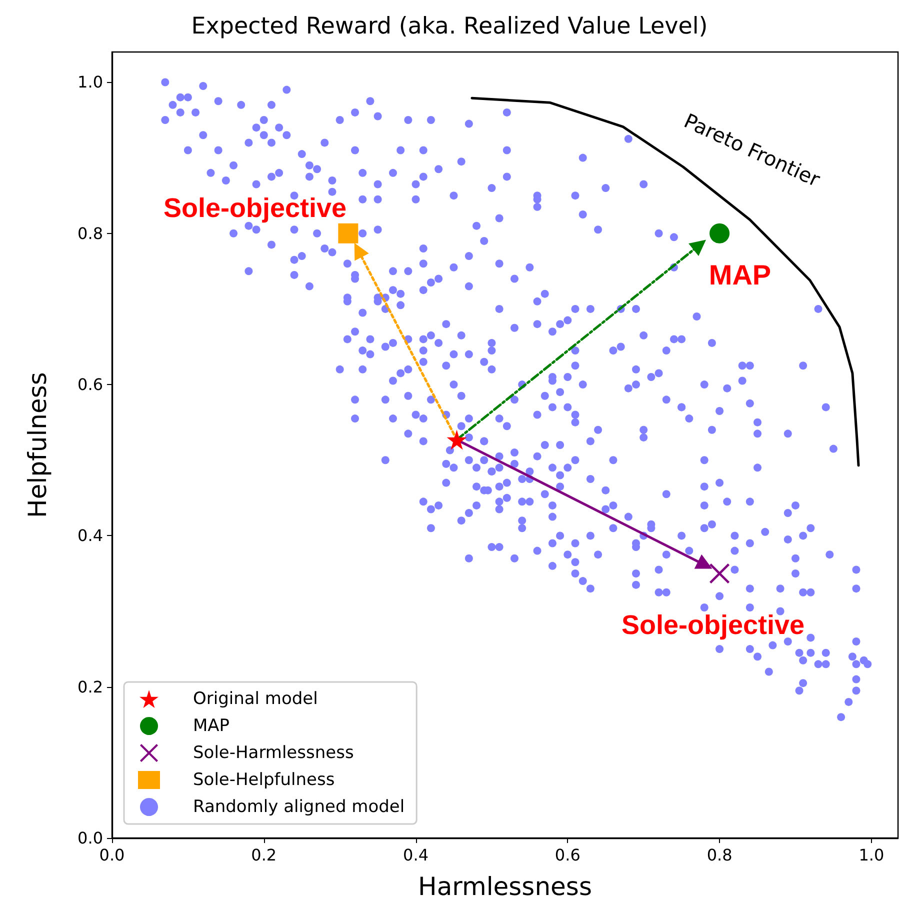 The image size is (899, 916). I want to click on y-tick-label: 0.4, so click(90, 536).